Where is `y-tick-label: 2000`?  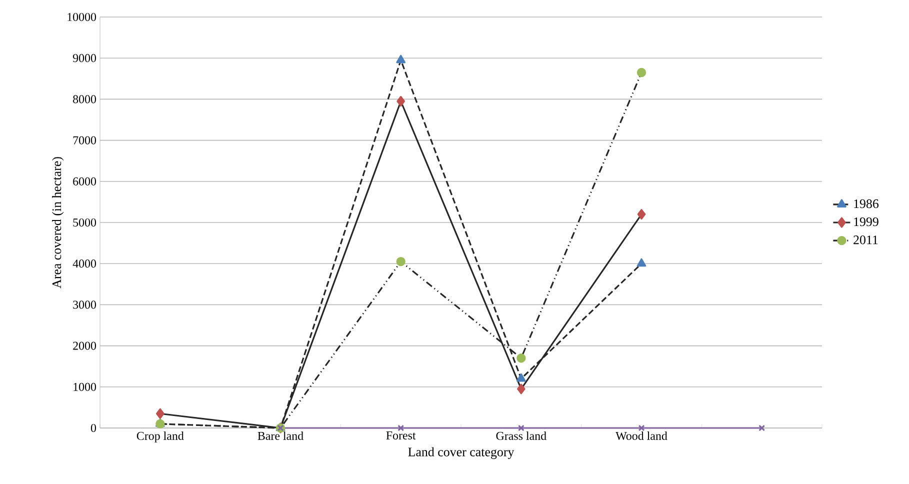 y-tick-label: 2000 is located at coordinates (84, 346).